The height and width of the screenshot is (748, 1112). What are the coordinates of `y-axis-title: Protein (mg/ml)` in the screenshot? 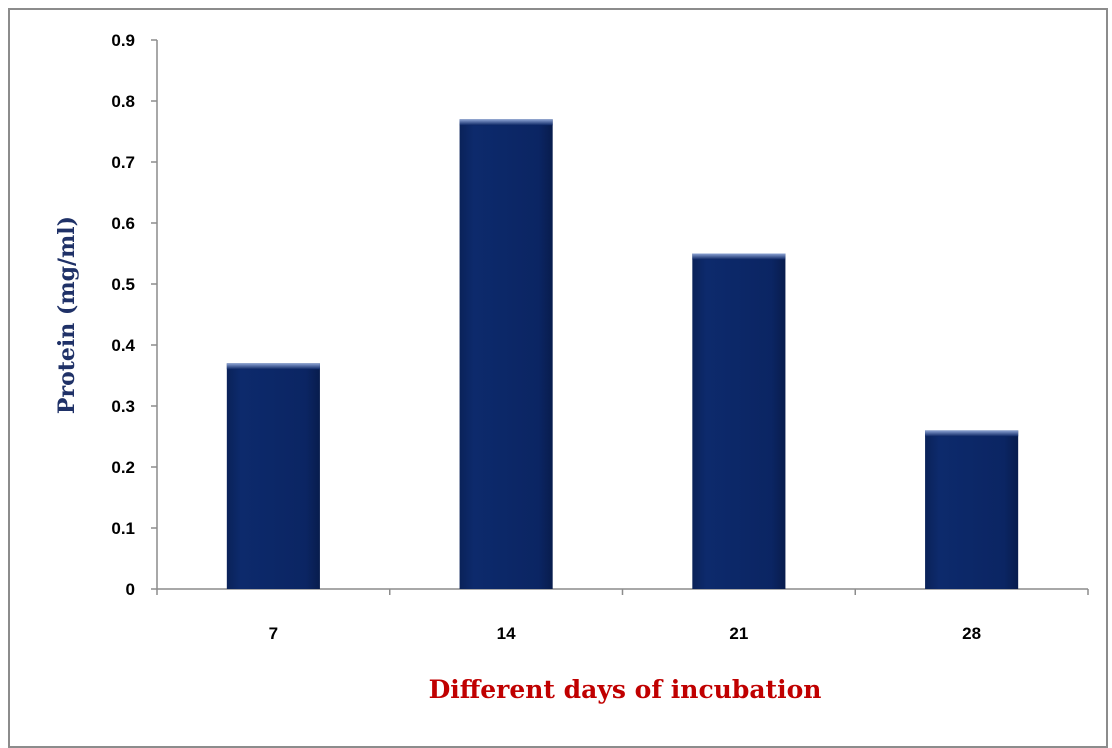 It's located at (67, 315).